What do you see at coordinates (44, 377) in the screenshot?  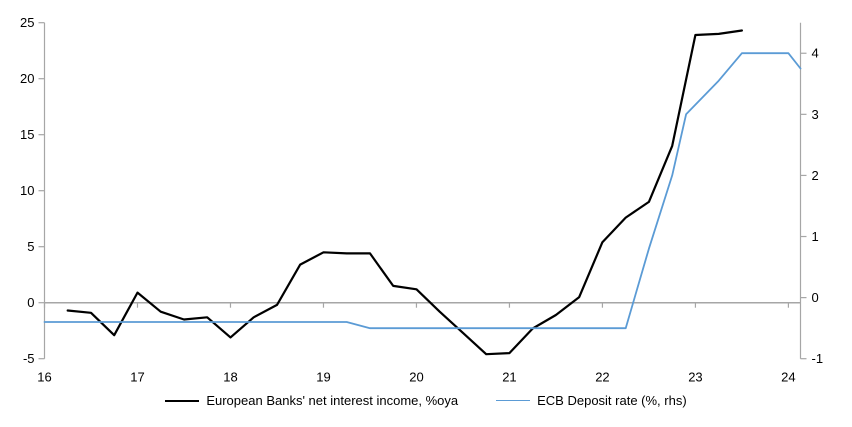 I see `x-axis-label: 16` at bounding box center [44, 377].